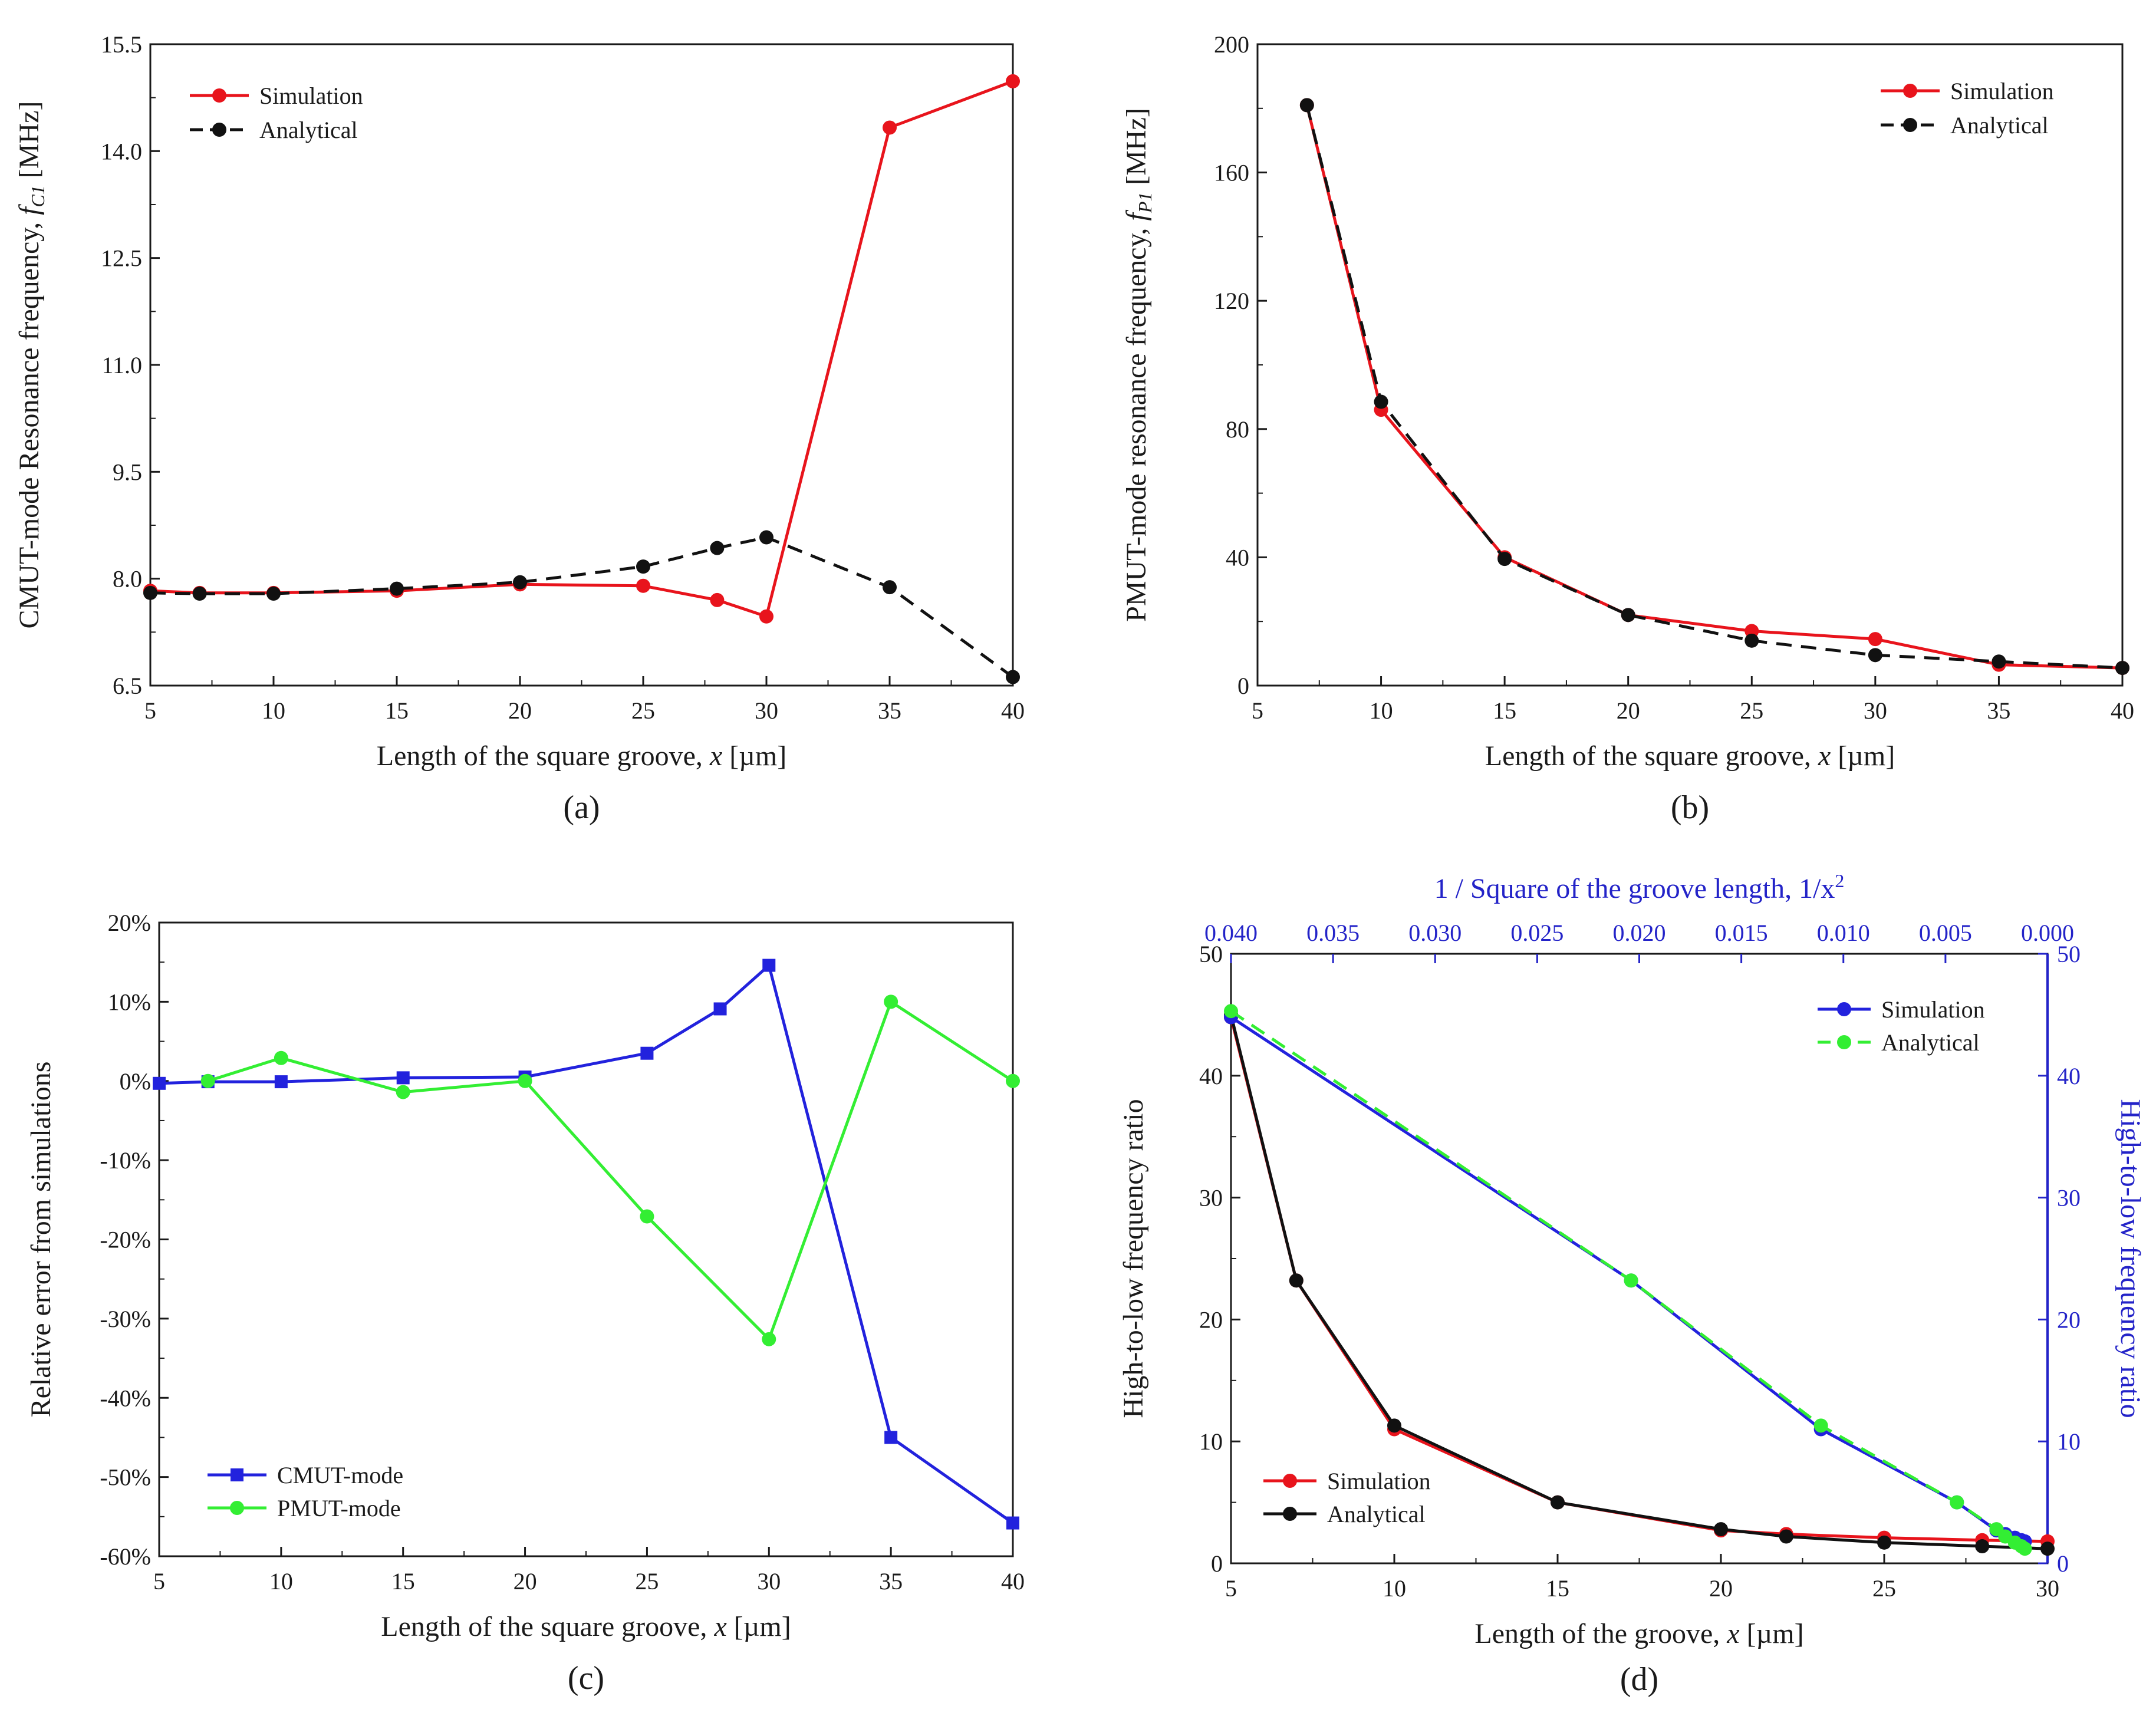 Image resolution: width=2156 pixels, height=1716 pixels. Describe the element at coordinates (136, 1081) in the screenshot. I see `y-tick-label: 0%` at that location.